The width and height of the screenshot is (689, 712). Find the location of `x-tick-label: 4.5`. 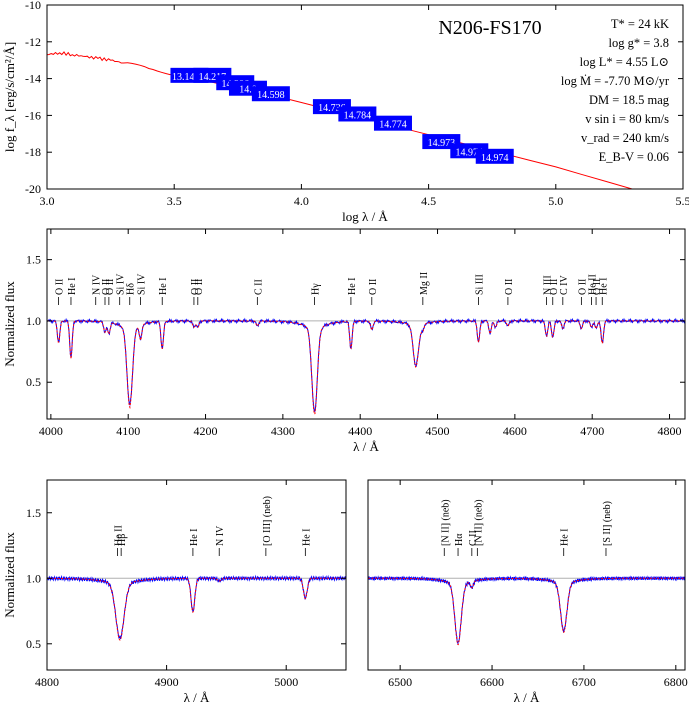

x-tick-label: 4.5 is located at coordinates (428, 201).